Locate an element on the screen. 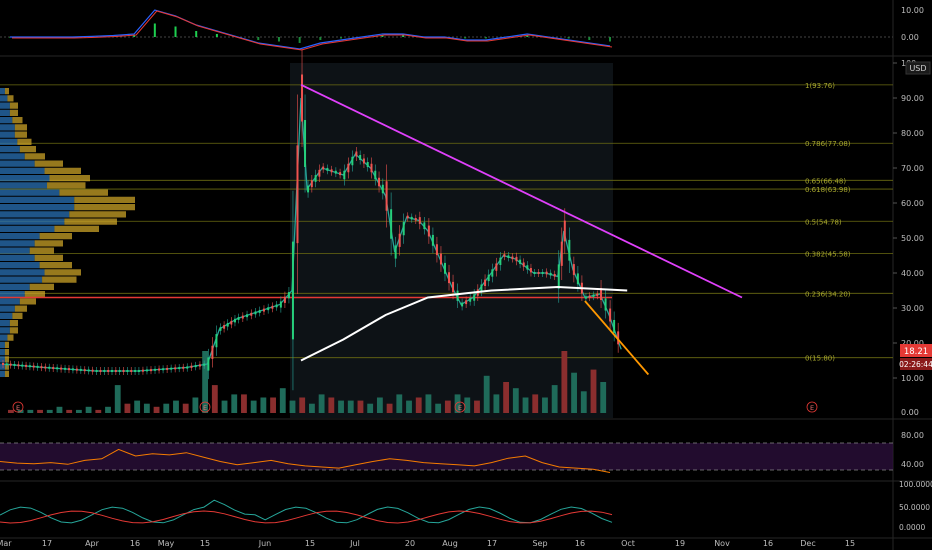 The image size is (932, 550). x-tick-label: 19 is located at coordinates (680, 543).